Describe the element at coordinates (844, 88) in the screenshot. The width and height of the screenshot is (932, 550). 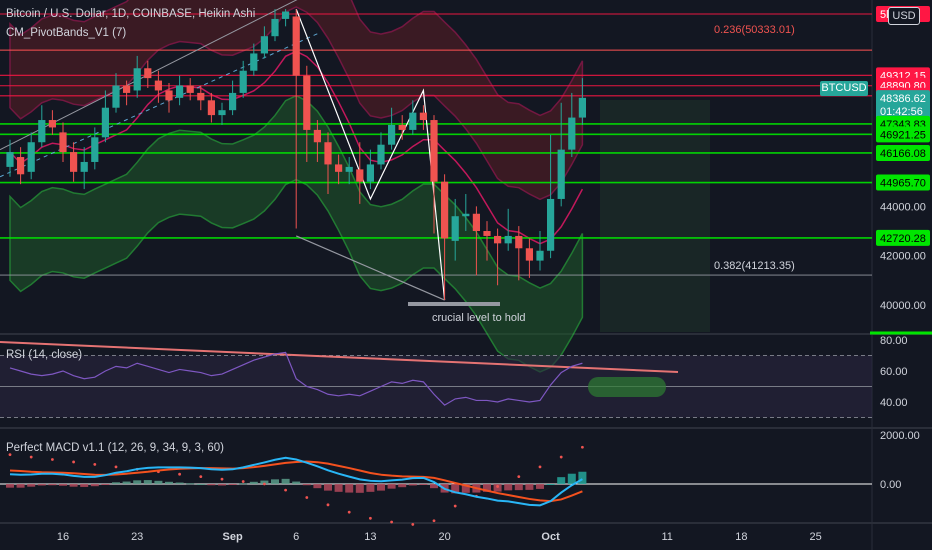
I see `symbol-tag: BTCUSD` at that location.